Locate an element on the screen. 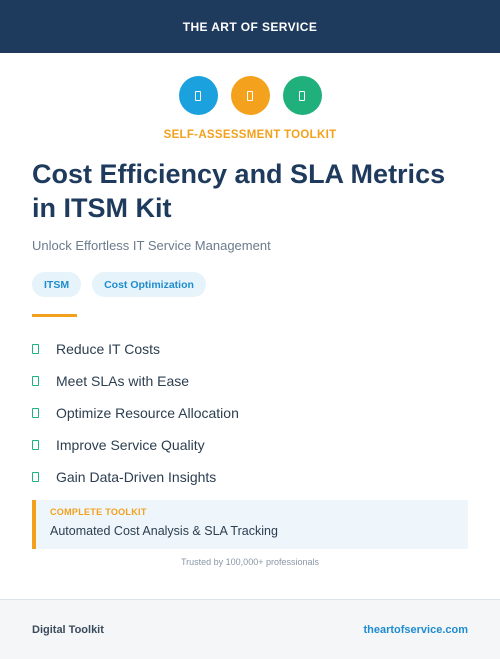  list-item: Gain Data-Driven Insights is located at coordinates (135, 477).